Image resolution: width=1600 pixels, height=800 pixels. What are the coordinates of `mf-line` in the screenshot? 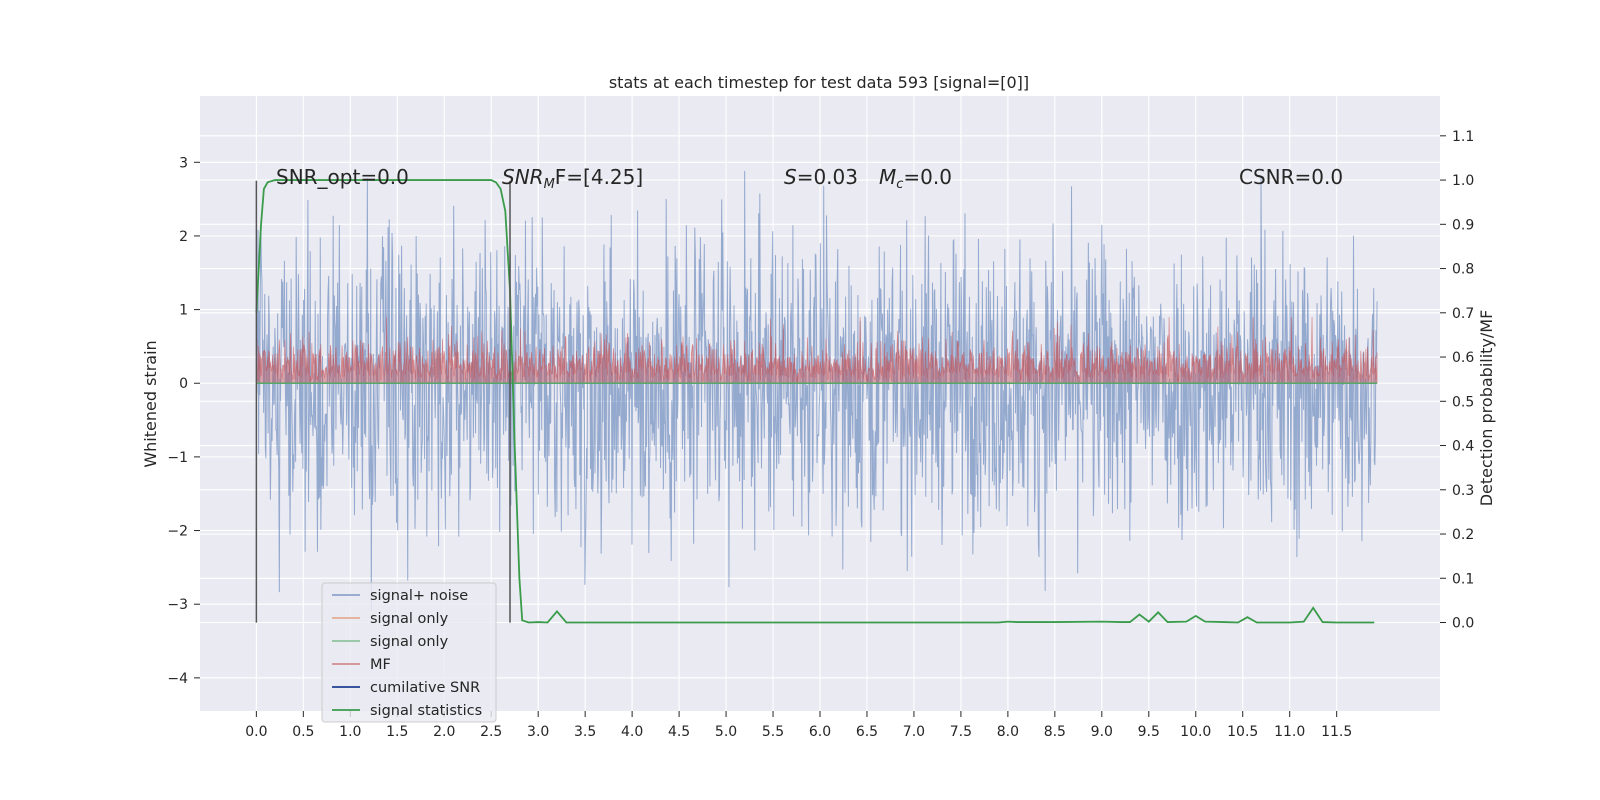 It's located at (816, 350).